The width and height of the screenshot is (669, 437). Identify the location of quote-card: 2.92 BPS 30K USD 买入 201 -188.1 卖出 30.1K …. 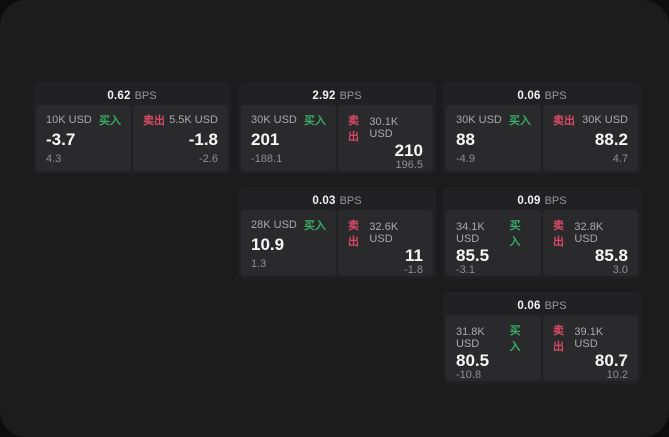
(337, 128).